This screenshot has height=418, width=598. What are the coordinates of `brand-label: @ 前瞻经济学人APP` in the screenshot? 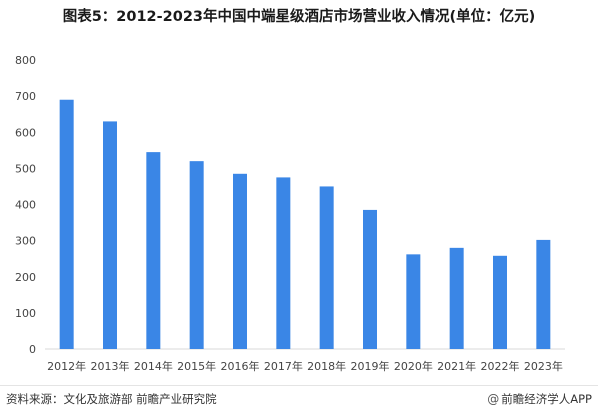 It's located at (539, 399).